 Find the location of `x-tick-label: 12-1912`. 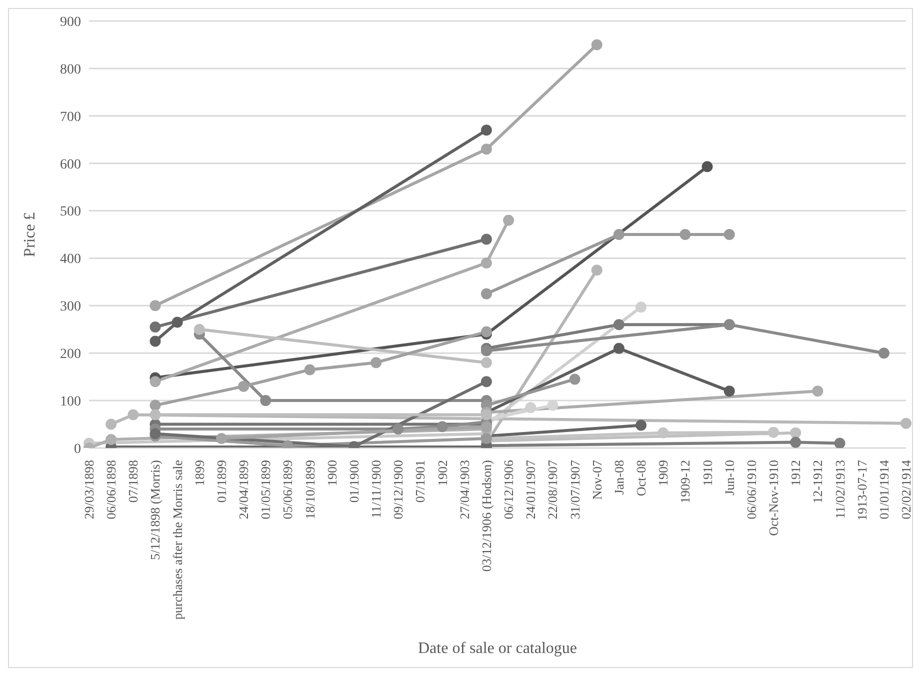

x-tick-label: 12-1912 is located at coordinates (818, 482).